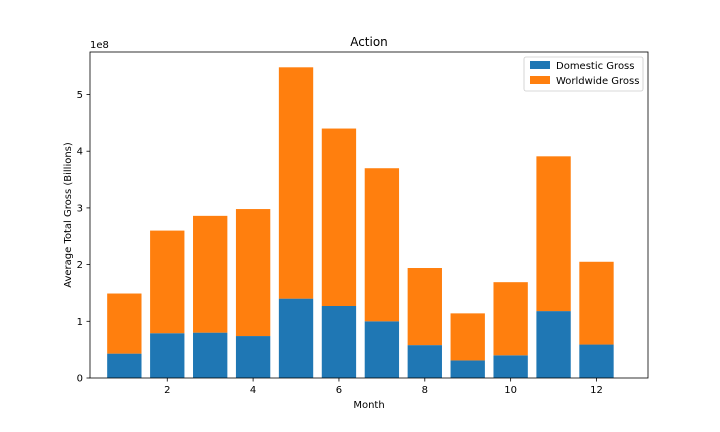 The image size is (720, 432). Describe the element at coordinates (425, 390) in the screenshot. I see `x-tick-label: 8` at that location.